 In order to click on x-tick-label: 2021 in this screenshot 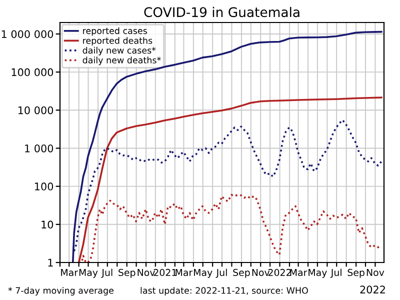, I will do `click(165, 272)`.